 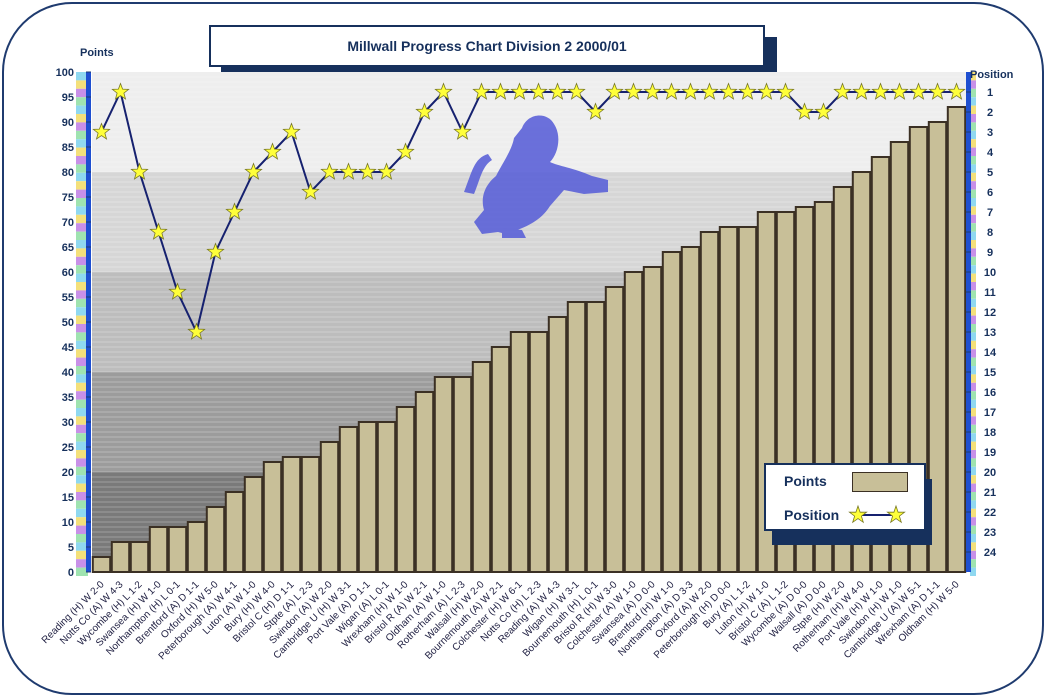 I want to click on right-axis, so click(x=968, y=322).